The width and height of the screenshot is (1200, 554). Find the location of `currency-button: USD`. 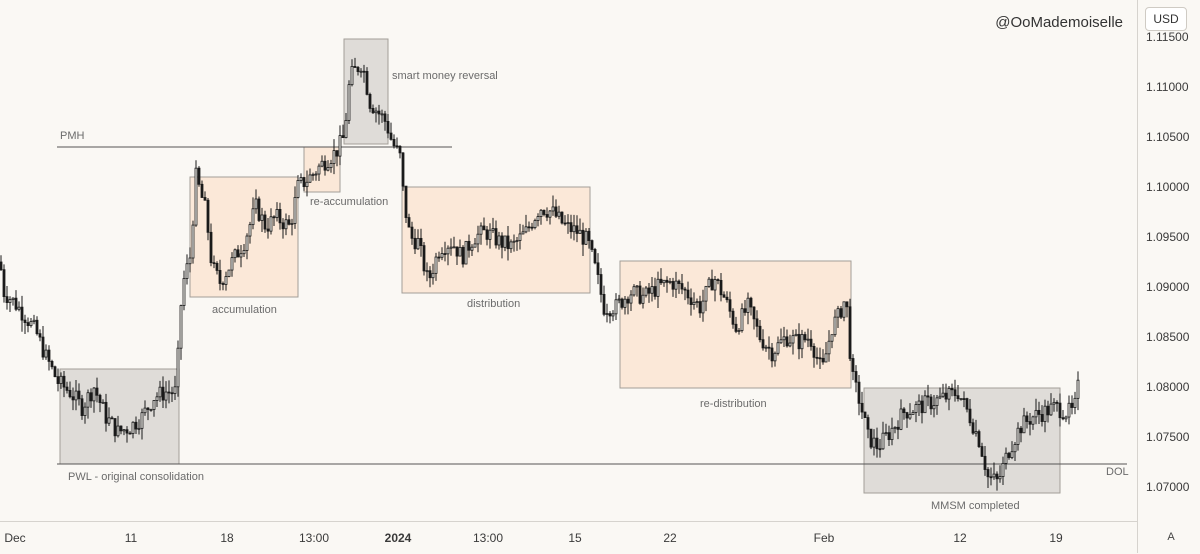

currency-button: USD is located at coordinates (1166, 19).